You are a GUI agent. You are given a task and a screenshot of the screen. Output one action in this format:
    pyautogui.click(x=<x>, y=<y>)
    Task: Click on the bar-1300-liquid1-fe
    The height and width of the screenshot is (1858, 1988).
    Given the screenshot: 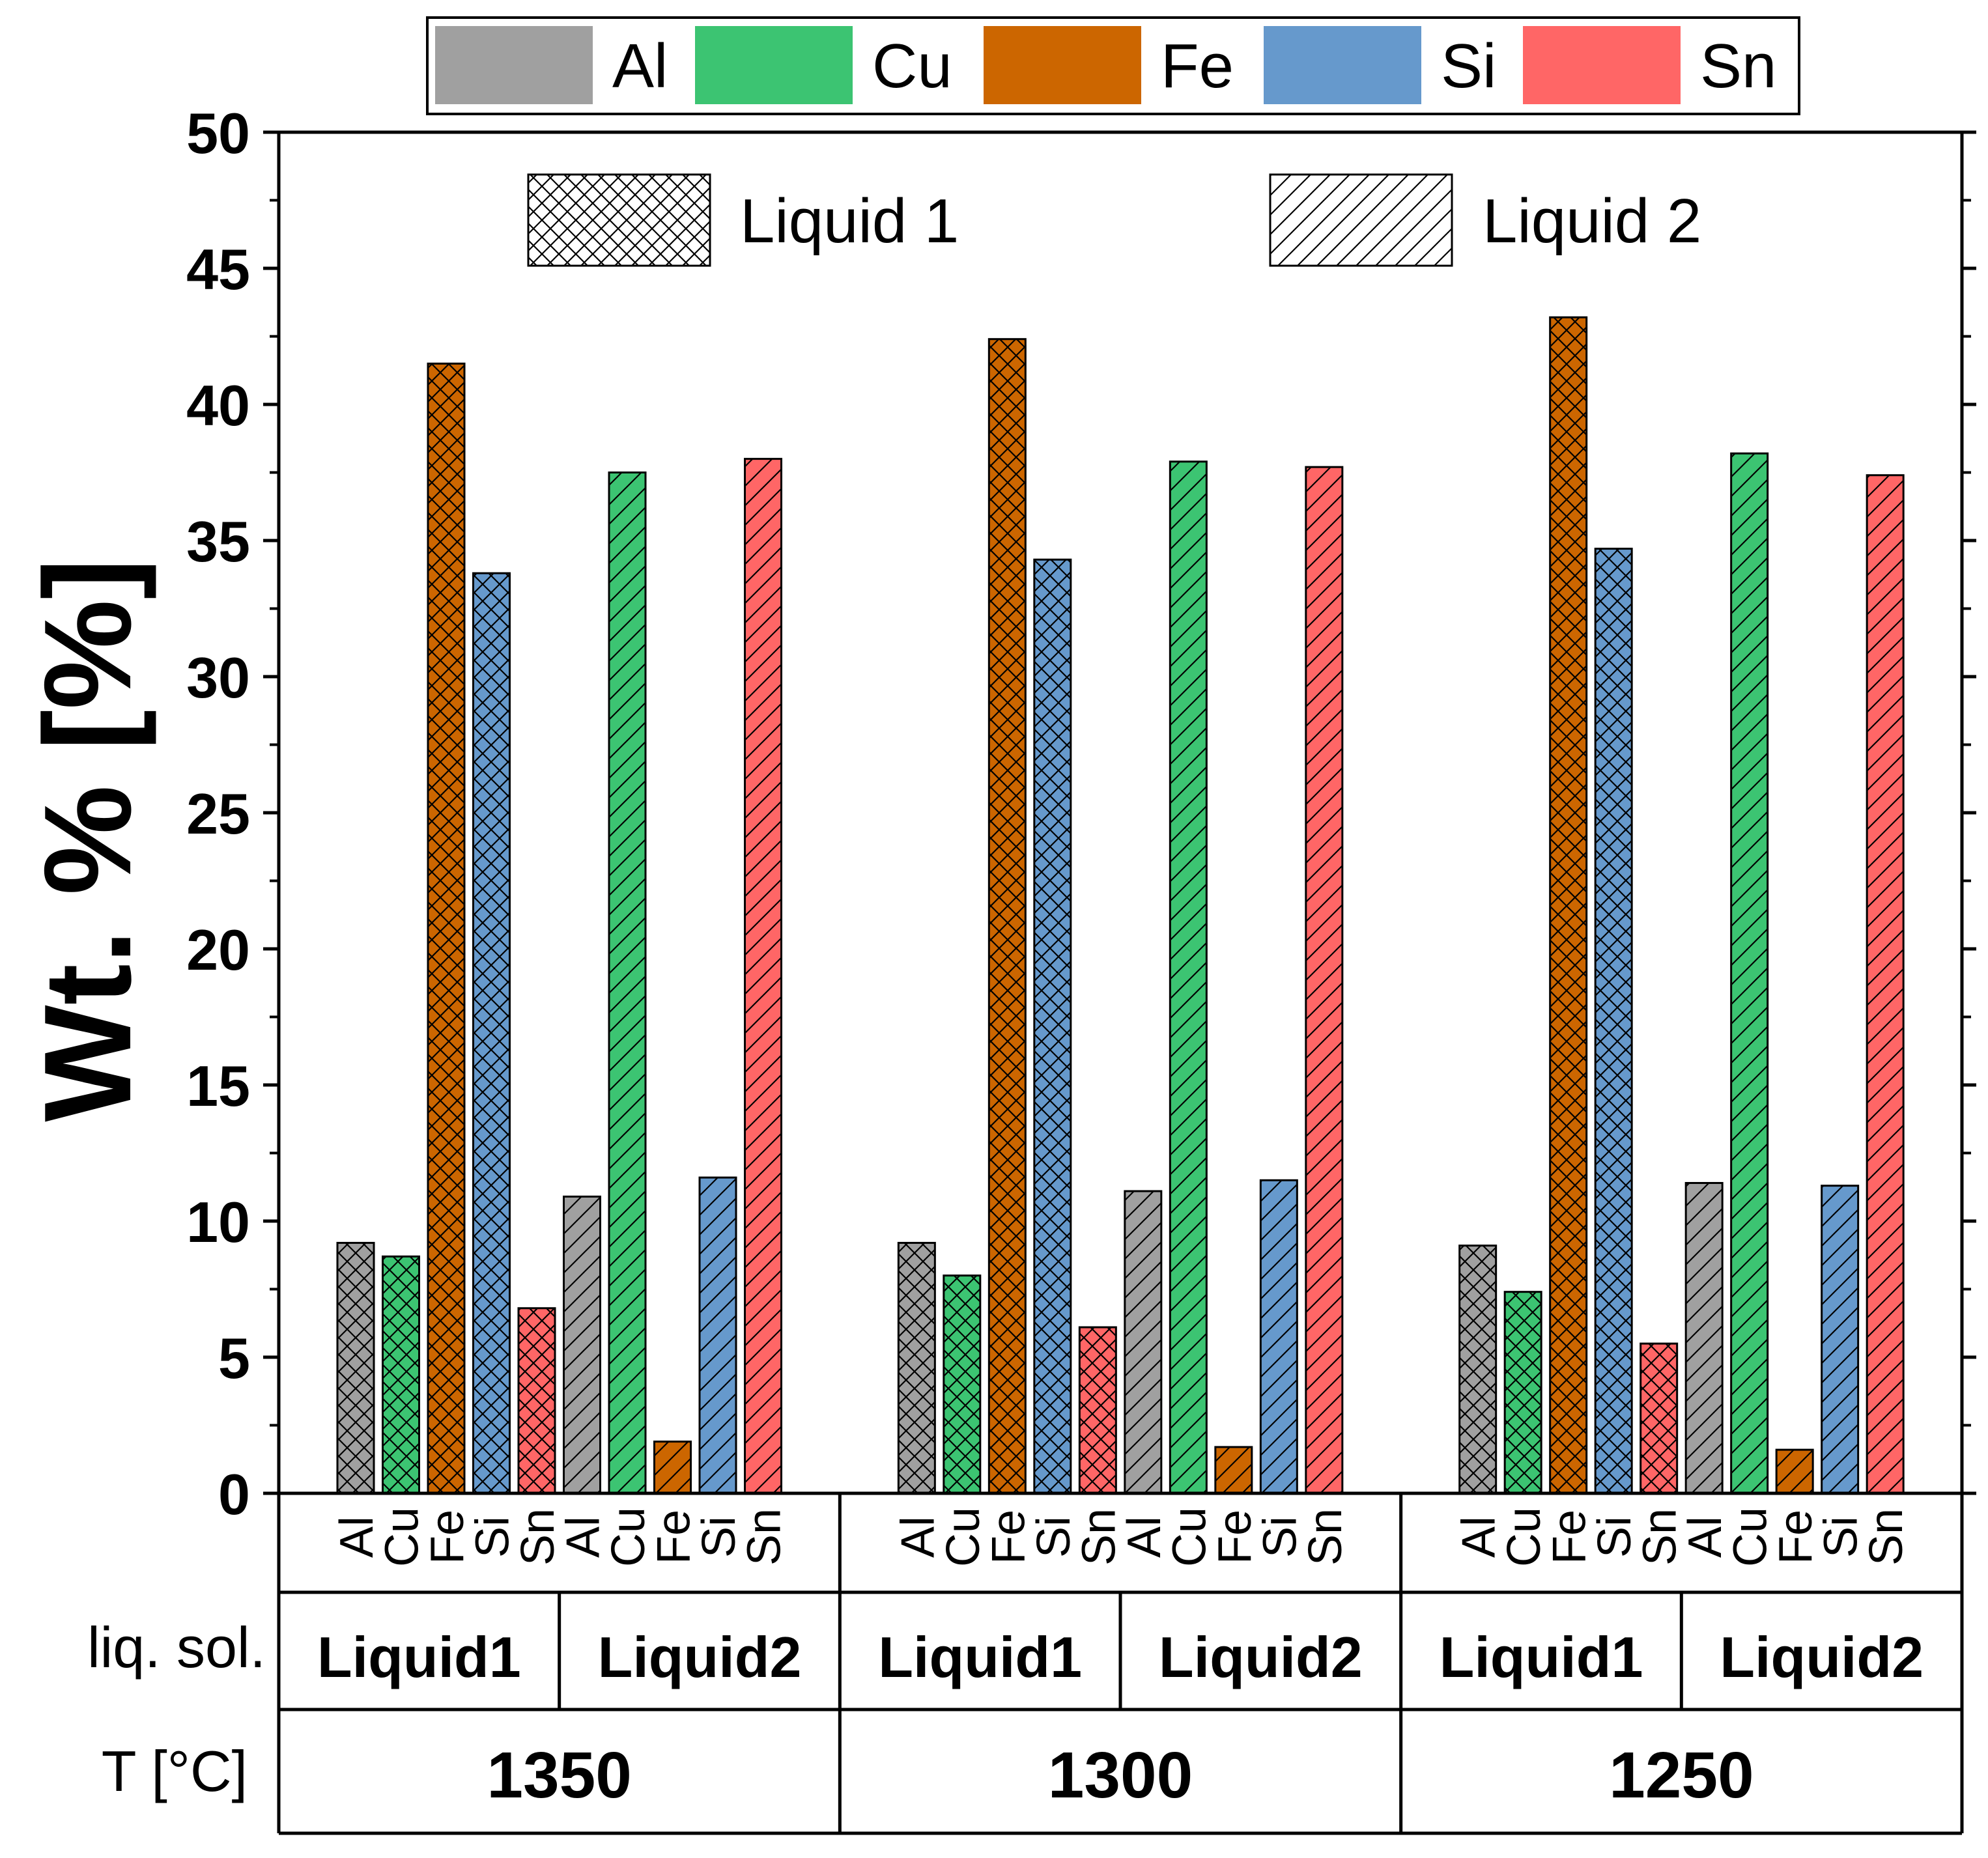 What is the action you would take?
    pyautogui.click(x=1007, y=916)
    